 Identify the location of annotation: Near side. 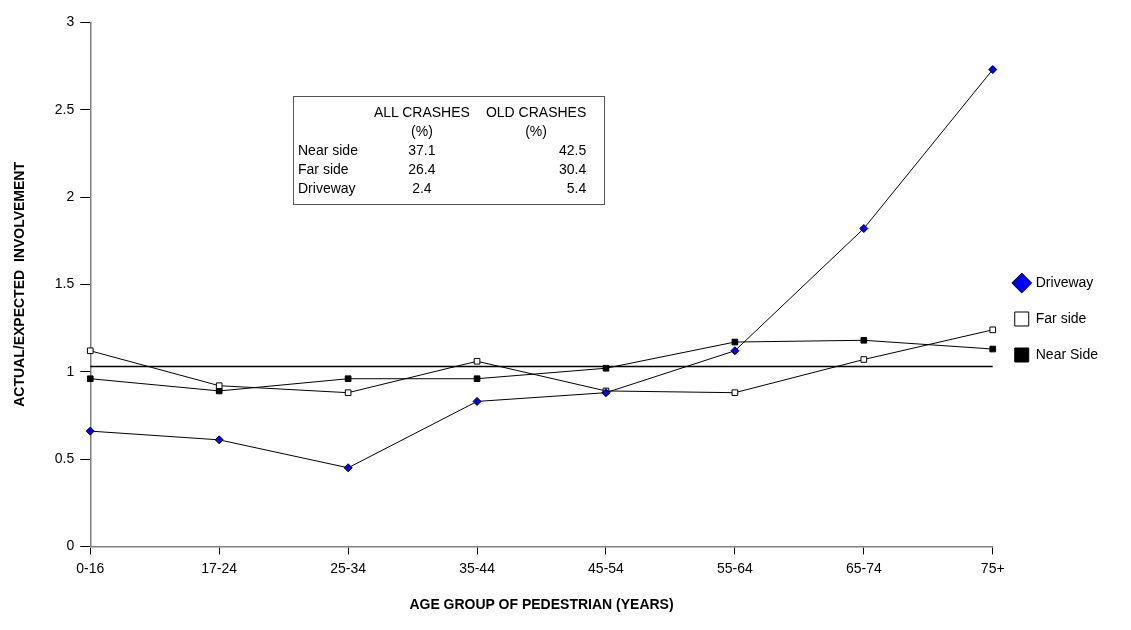
(328, 150).